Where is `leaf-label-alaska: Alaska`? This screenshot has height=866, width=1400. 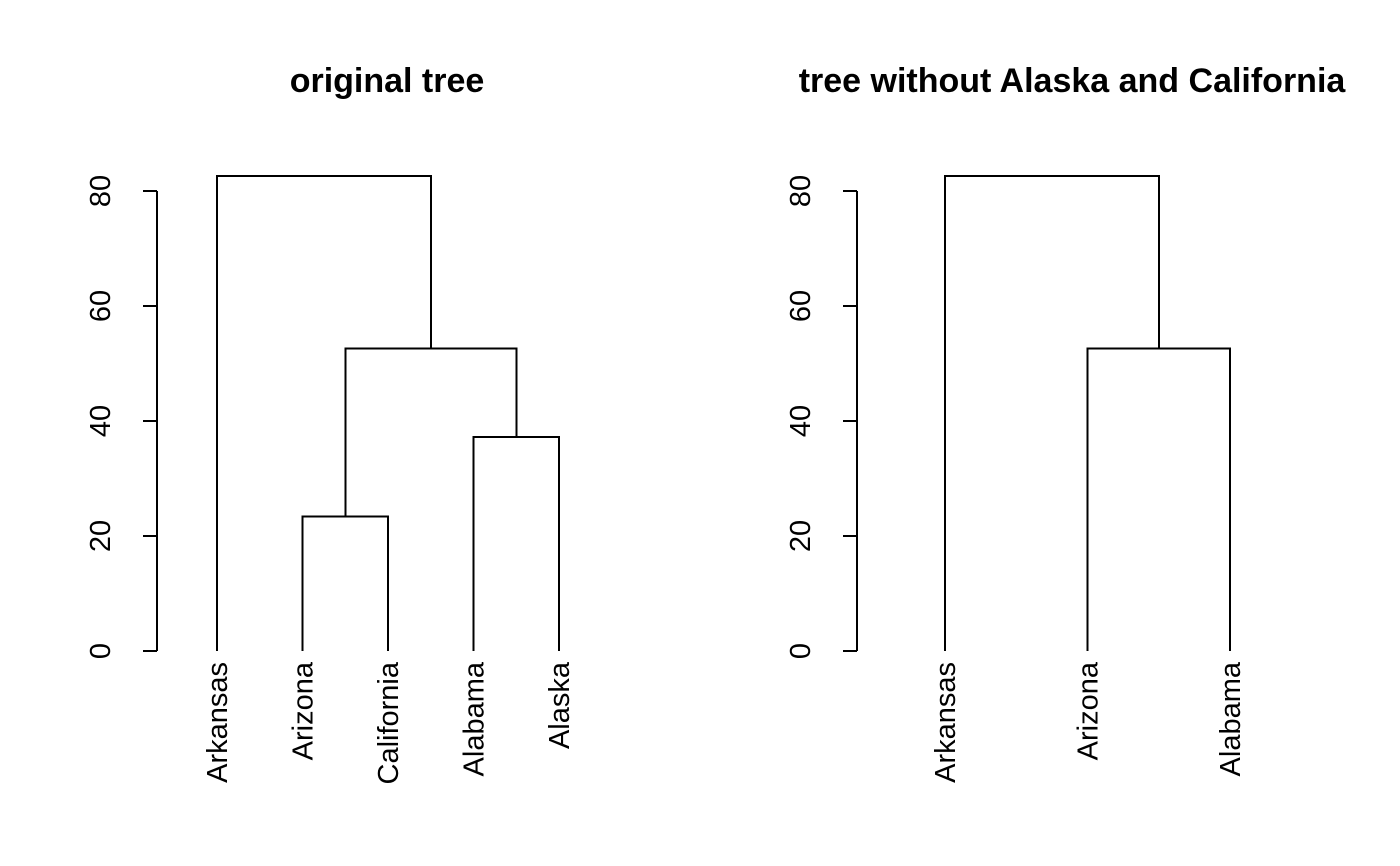 leaf-label-alaska: Alaska is located at coordinates (560, 705).